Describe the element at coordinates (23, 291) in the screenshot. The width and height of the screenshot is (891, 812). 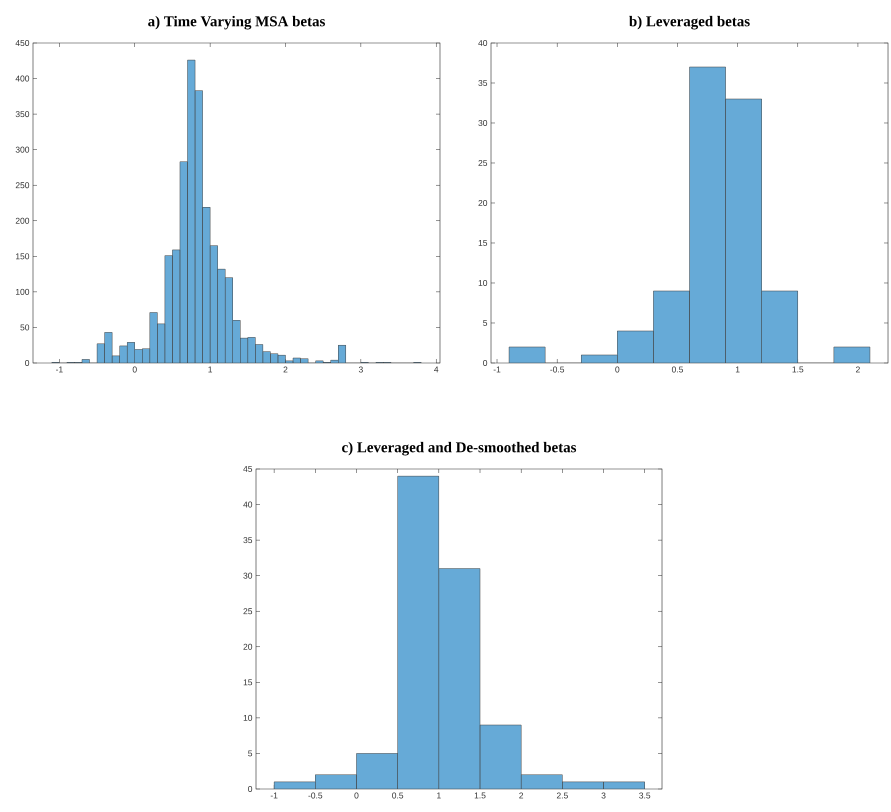
I see `y-tick-label: 100` at that location.